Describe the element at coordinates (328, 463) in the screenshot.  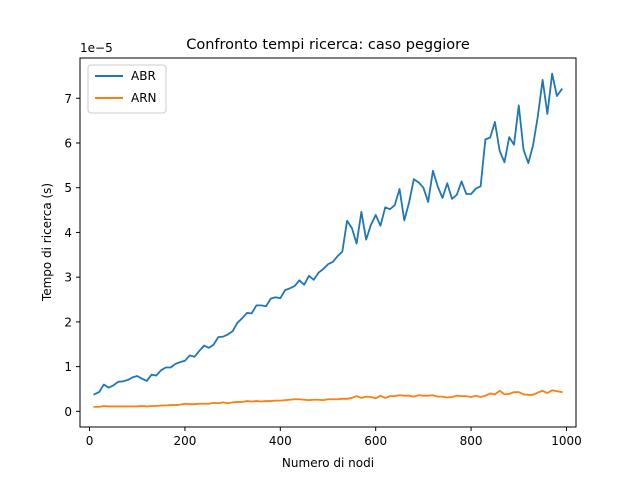
I see `x-axis-label: Numero di nodi` at that location.